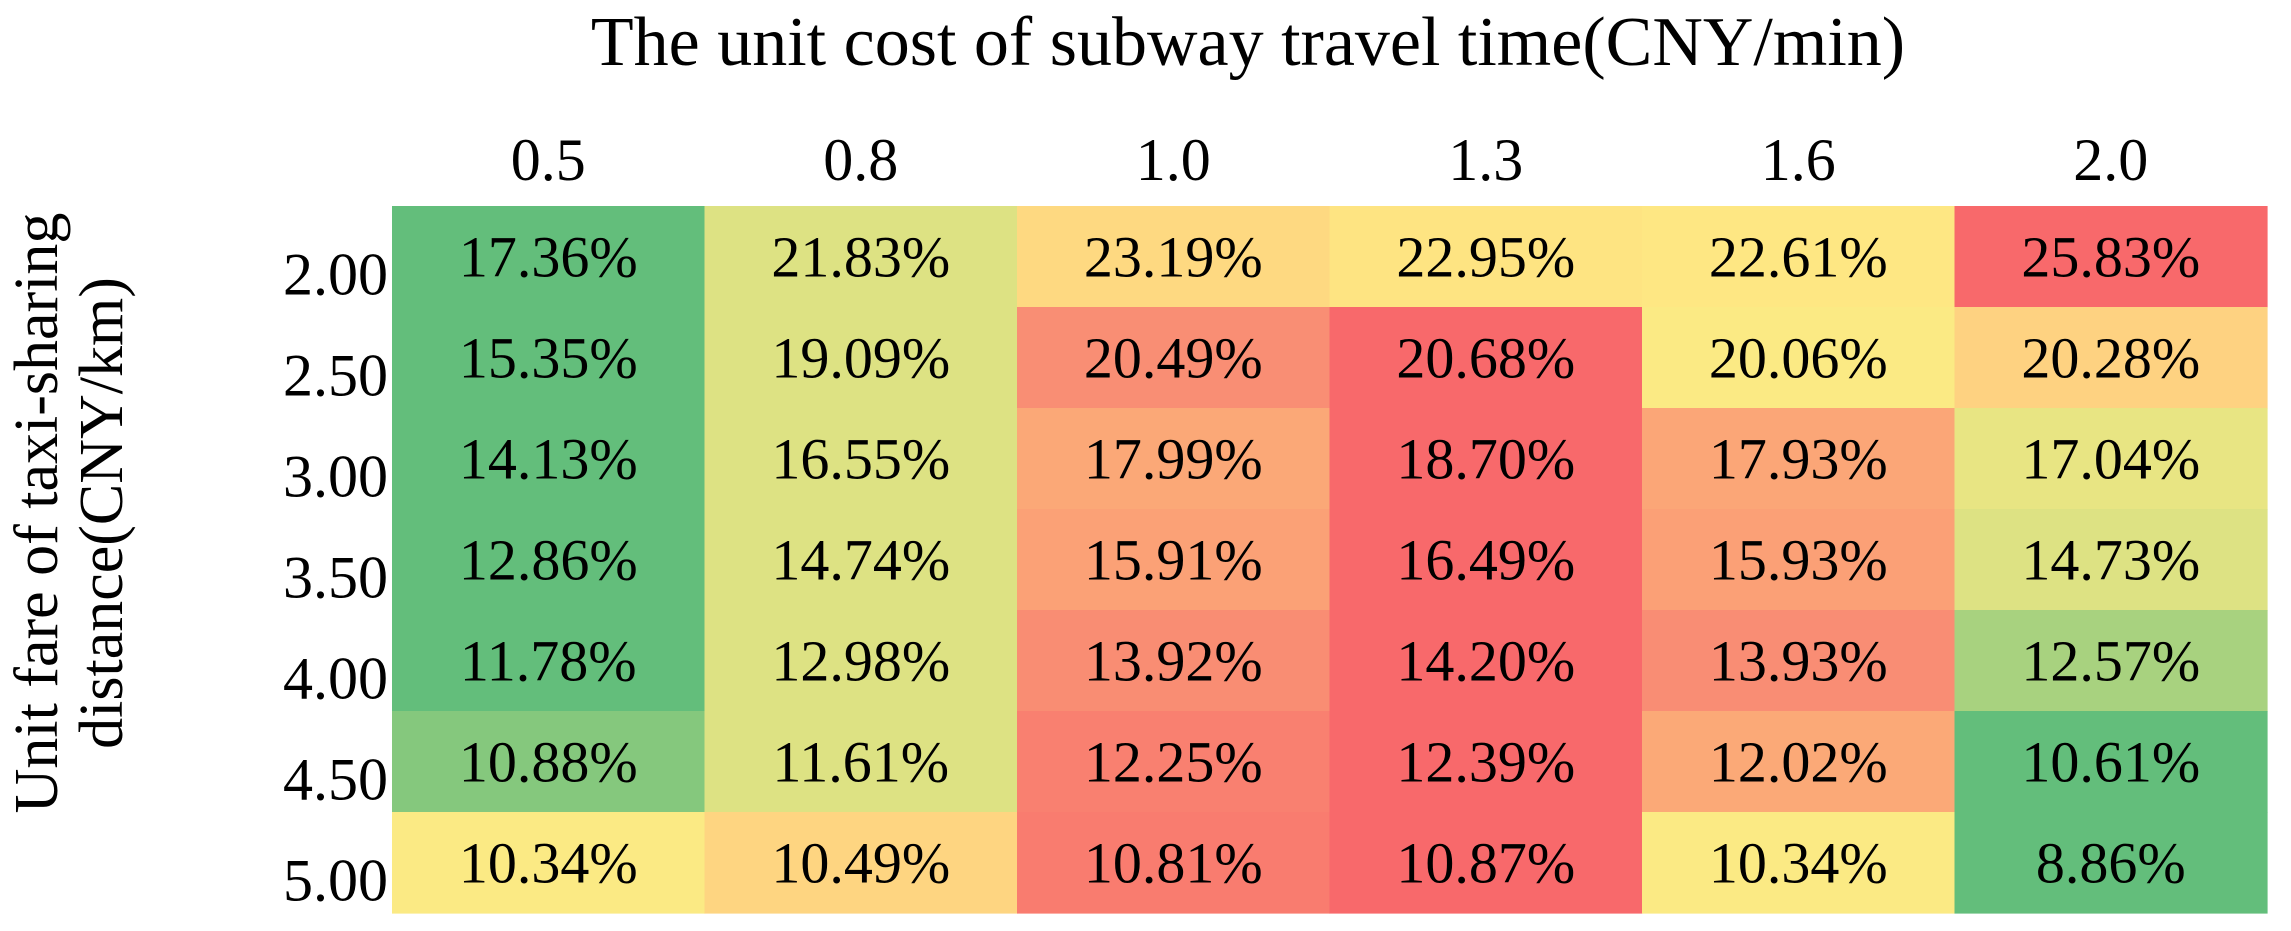 This screenshot has width=2291, height=931. Describe the element at coordinates (2110, 560) in the screenshot. I see `cell-value-label: 14.73%` at that location.